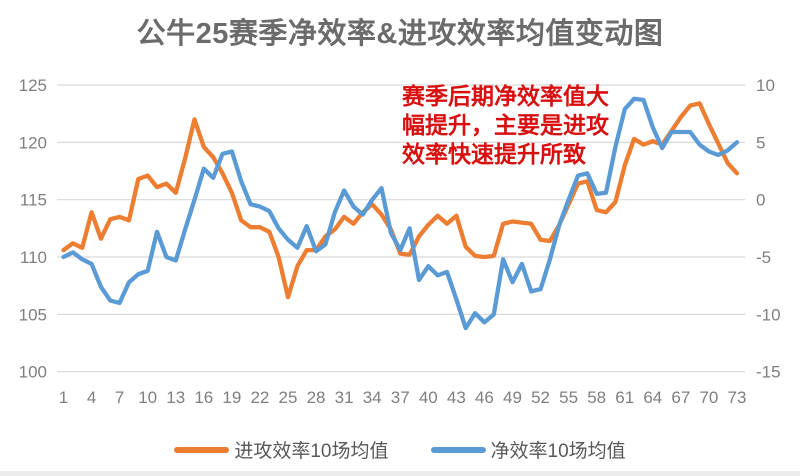 The image size is (800, 476). What do you see at coordinates (33, 142) in the screenshot?
I see `y-axis-tick-left: 120` at bounding box center [33, 142].